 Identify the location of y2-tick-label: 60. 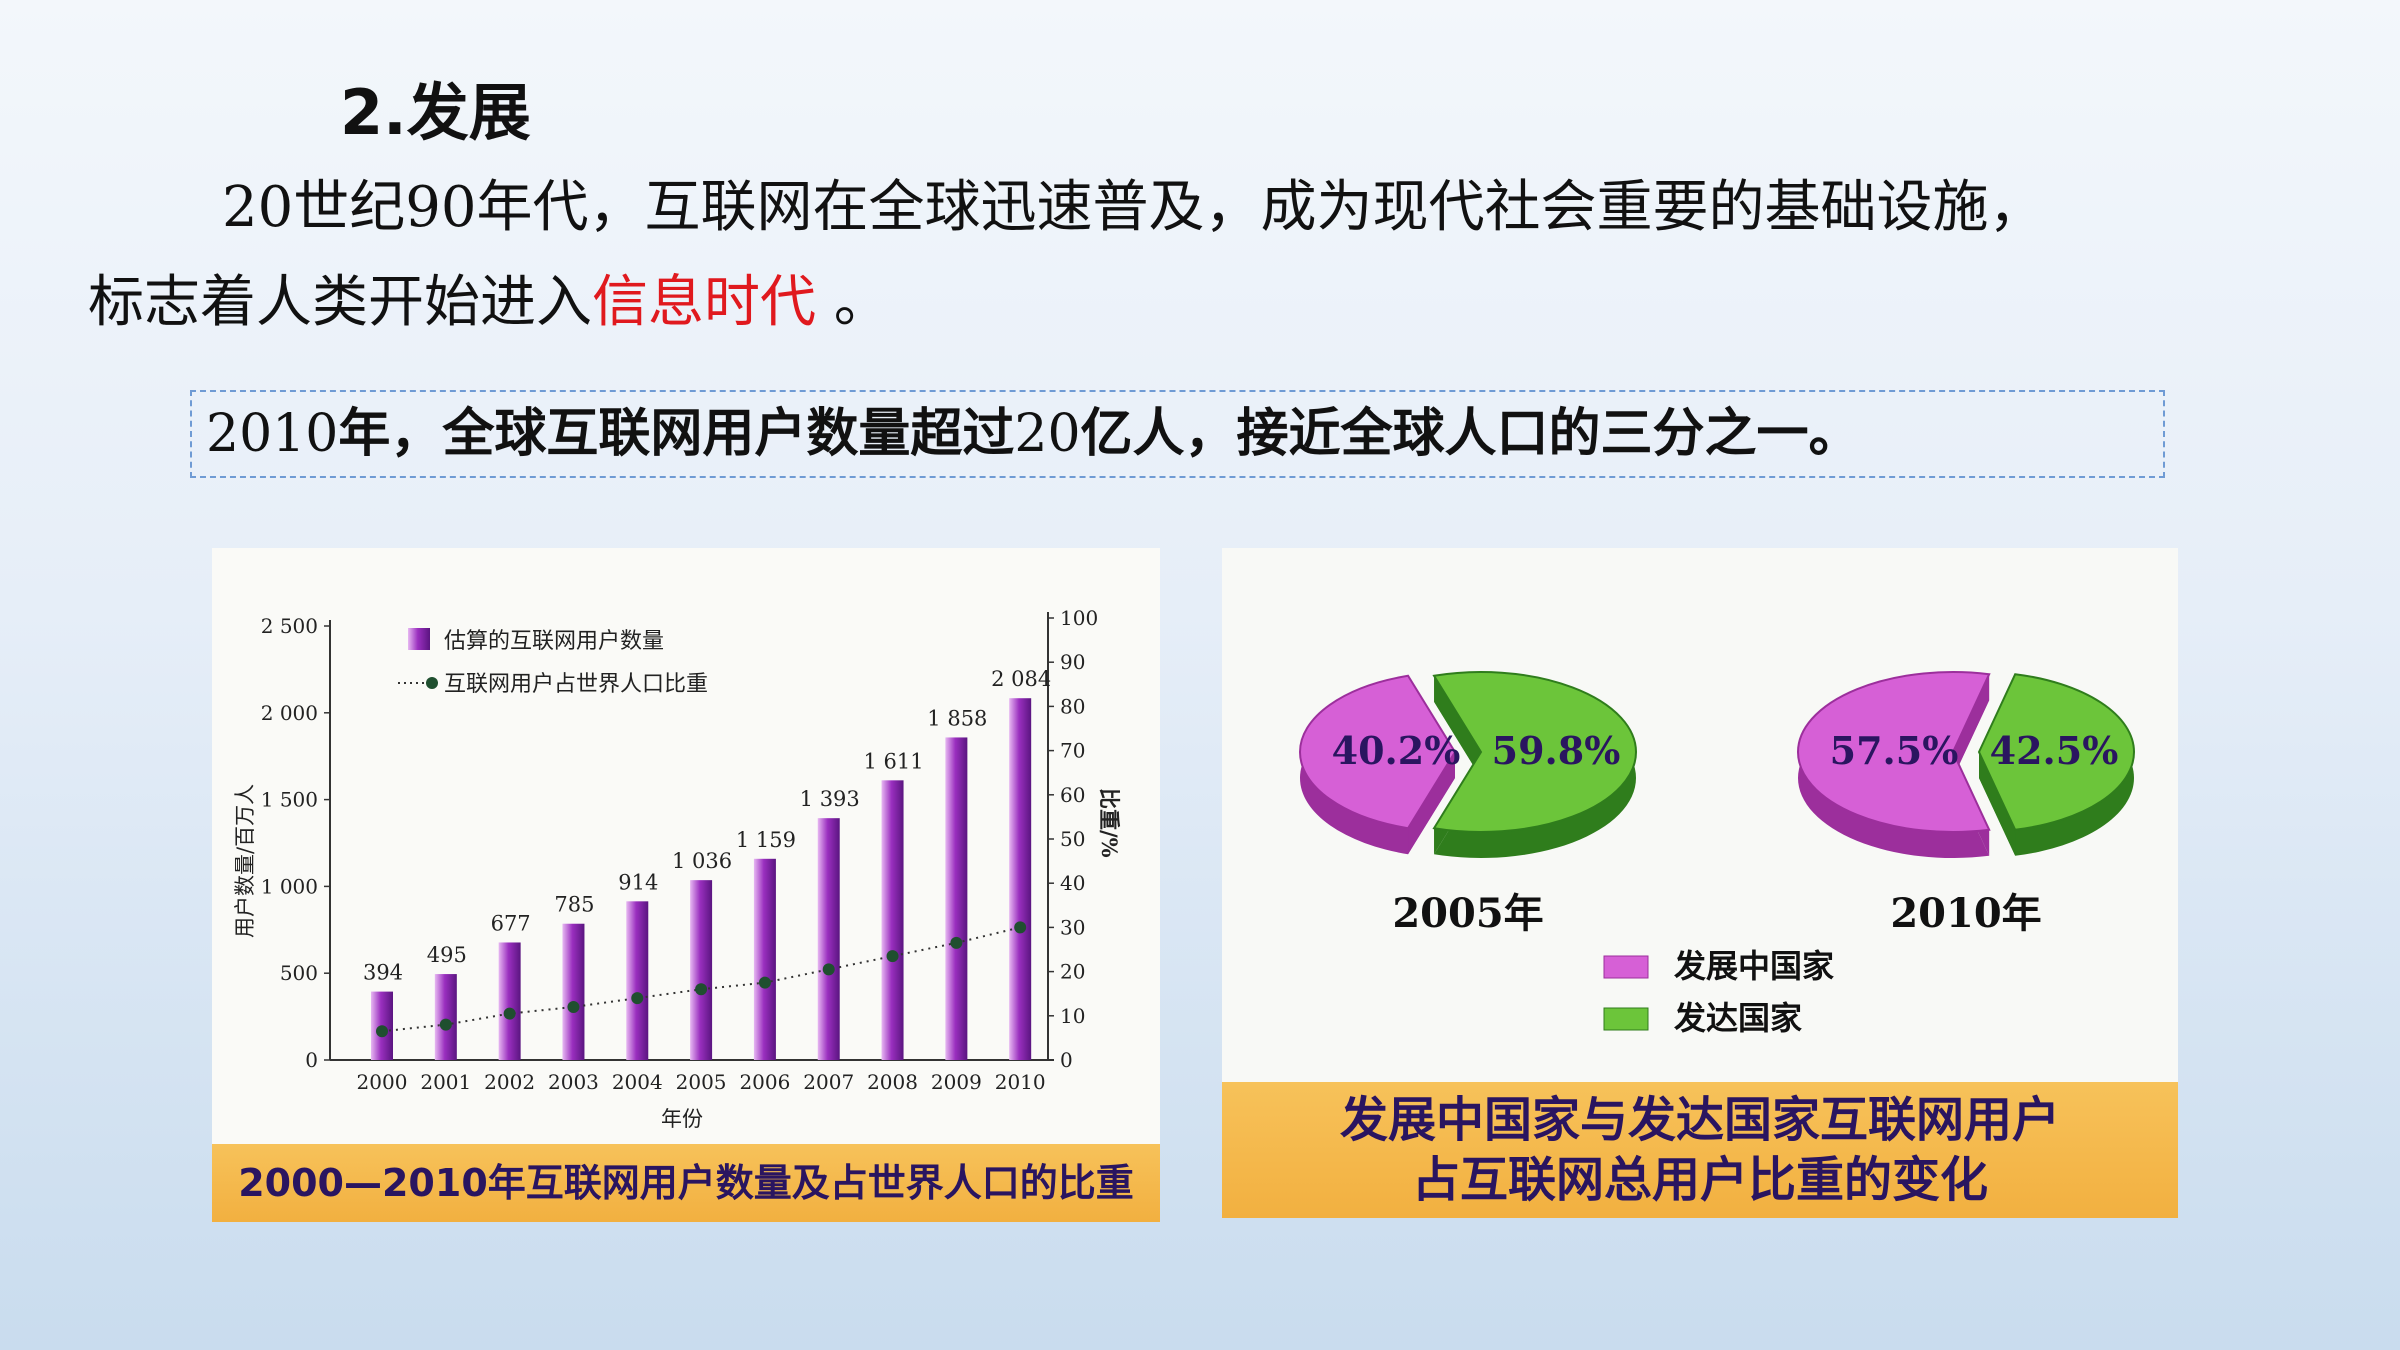
(1072, 795).